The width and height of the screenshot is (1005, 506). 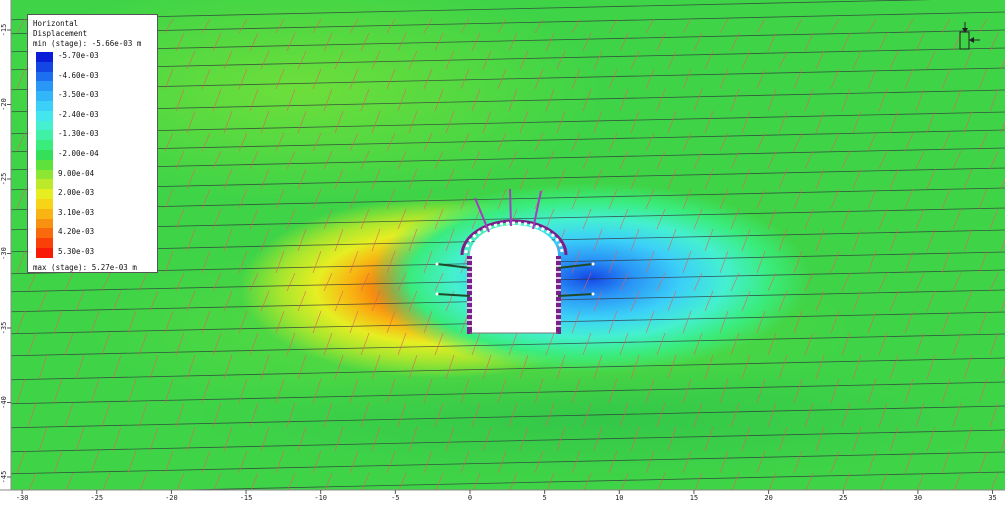 What do you see at coordinates (60, 33) in the screenshot?
I see `legend-title-line2: Displacement` at bounding box center [60, 33].